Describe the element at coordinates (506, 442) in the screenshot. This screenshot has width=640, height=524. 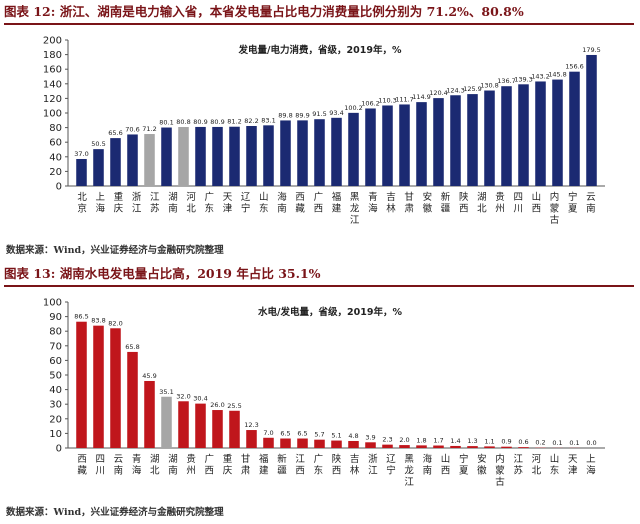
I see `bar-value-label: 0.9` at that location.